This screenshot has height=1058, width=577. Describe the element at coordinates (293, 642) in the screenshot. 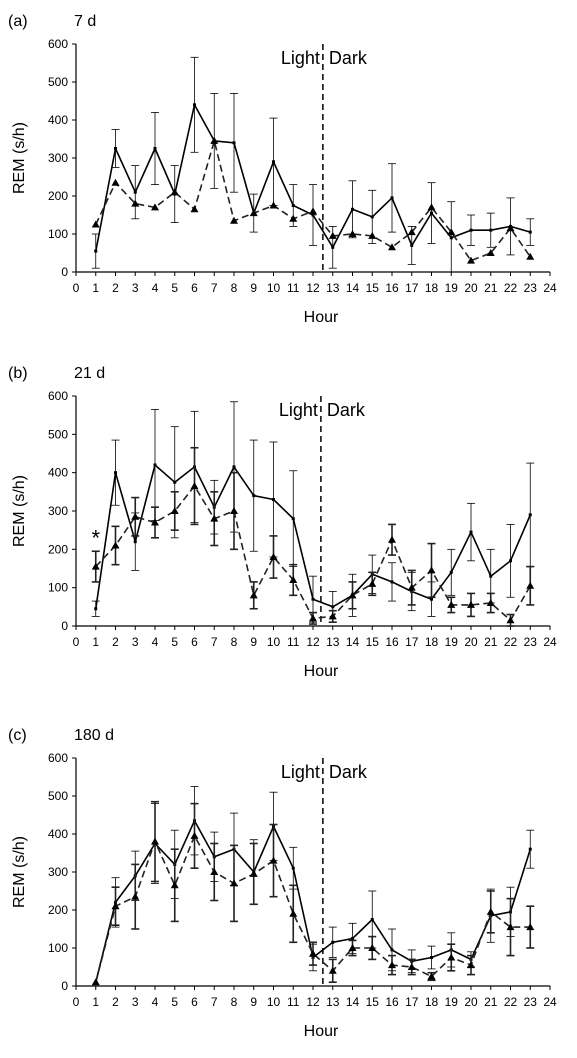

I see `x-tick-label: 11` at that location.